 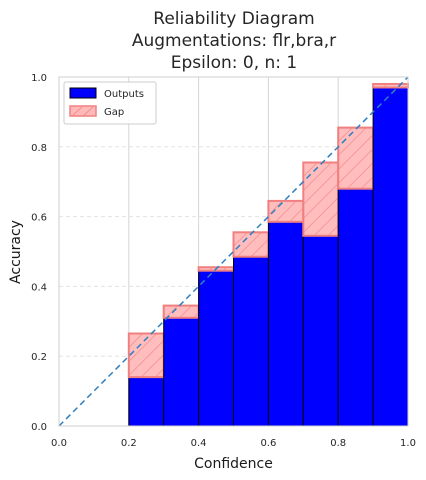 What do you see at coordinates (233, 19) in the screenshot?
I see `chart-title-line-1: Reliability Diagram` at bounding box center [233, 19].